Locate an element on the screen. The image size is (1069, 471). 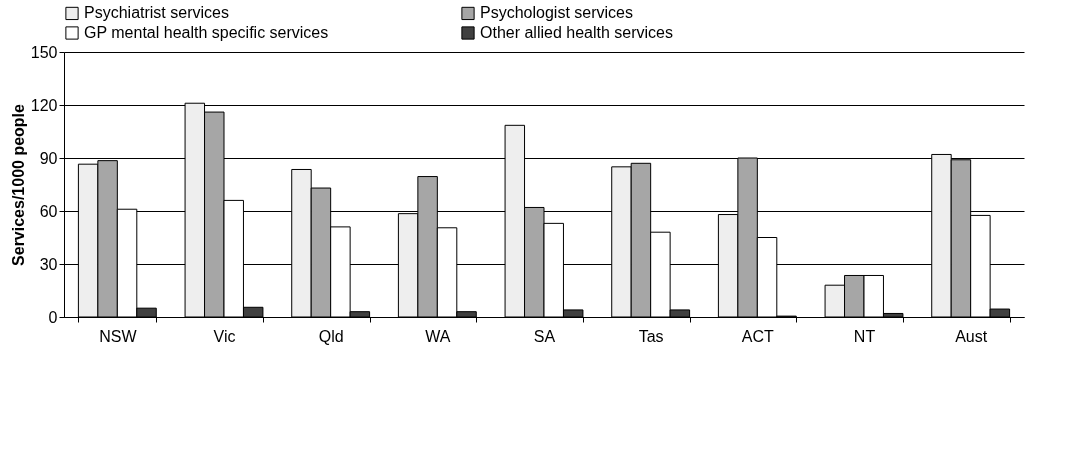
legend-label: Other allied health services is located at coordinates (576, 32).